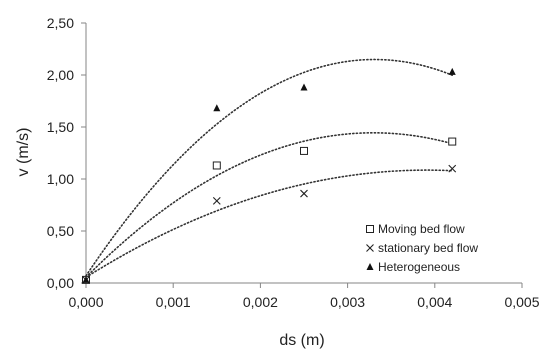 Image resolution: width=545 pixels, height=352 pixels. Describe the element at coordinates (428, 248) in the screenshot. I see `legend-label: stationary bed flow` at that location.